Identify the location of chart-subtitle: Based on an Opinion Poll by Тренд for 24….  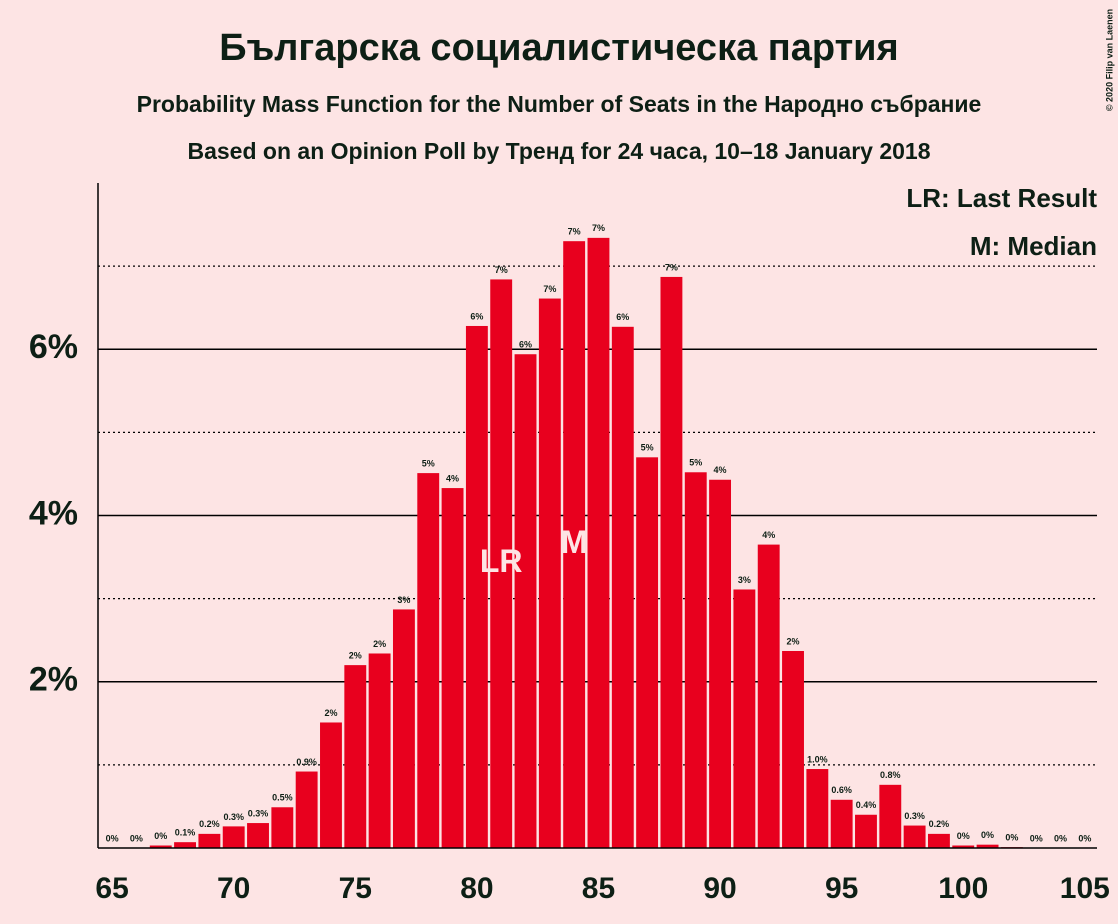
(558, 151).